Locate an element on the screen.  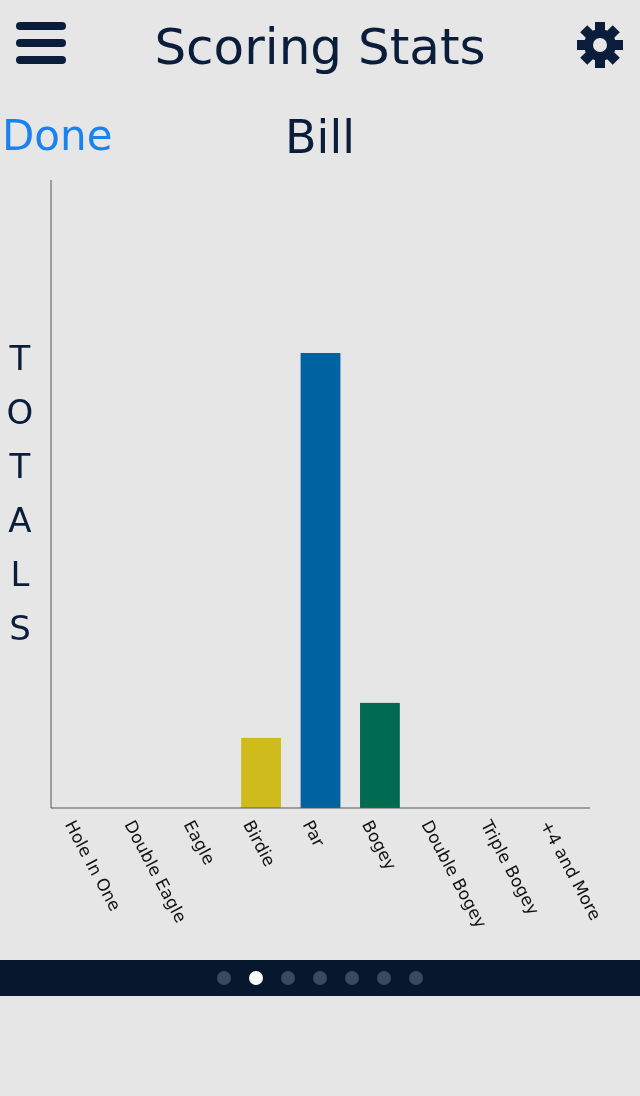
x-tick-label: Par is located at coordinates (313, 833).